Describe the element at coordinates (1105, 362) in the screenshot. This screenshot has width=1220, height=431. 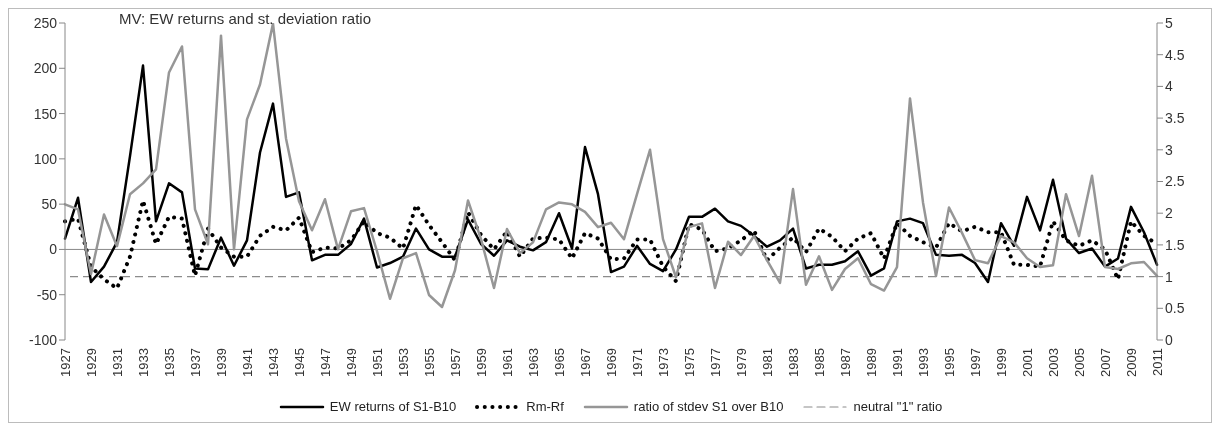
I see `x-tick-label: 2007` at that location.